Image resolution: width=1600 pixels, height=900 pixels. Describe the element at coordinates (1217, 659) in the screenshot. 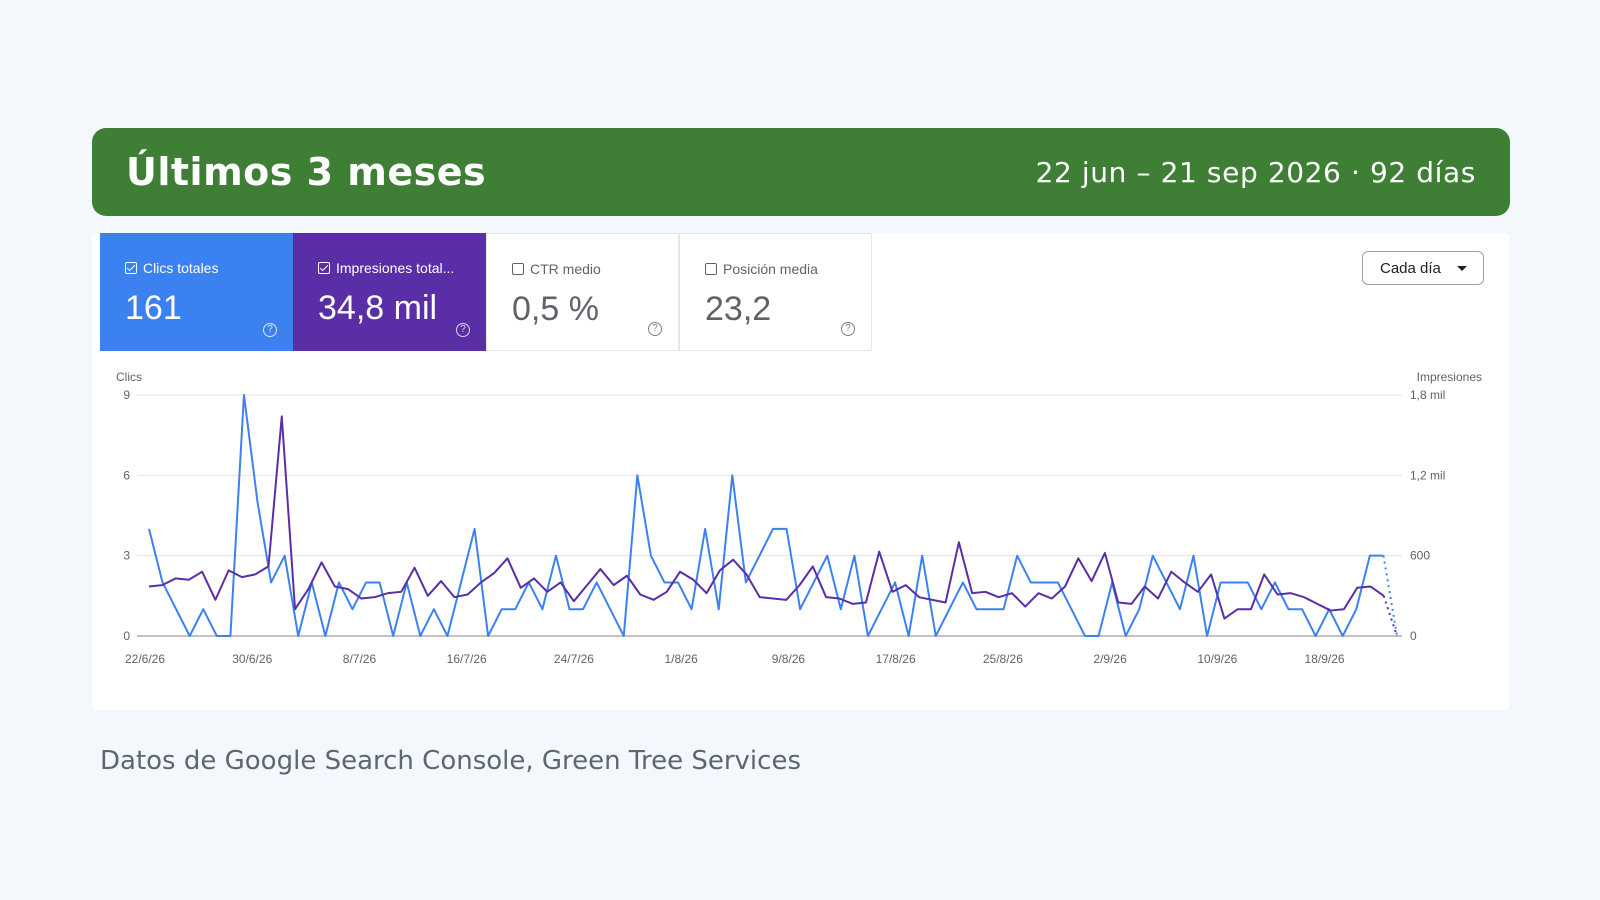

I see `x-tick-label: 10/9/26` at that location.